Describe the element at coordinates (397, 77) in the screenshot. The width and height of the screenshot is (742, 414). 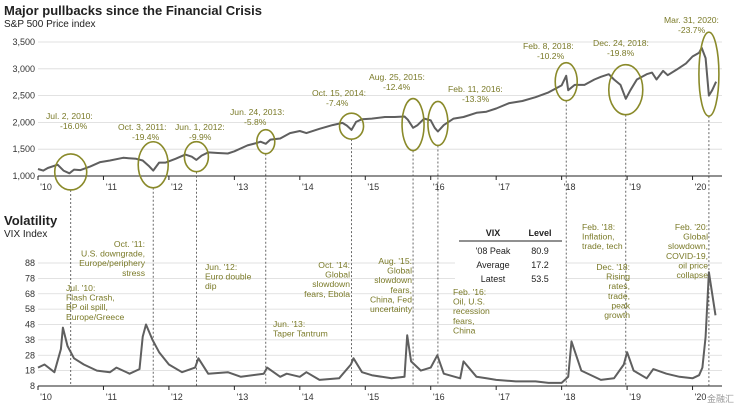
I see `pullback-date: Aug. 25, 2015:` at that location.